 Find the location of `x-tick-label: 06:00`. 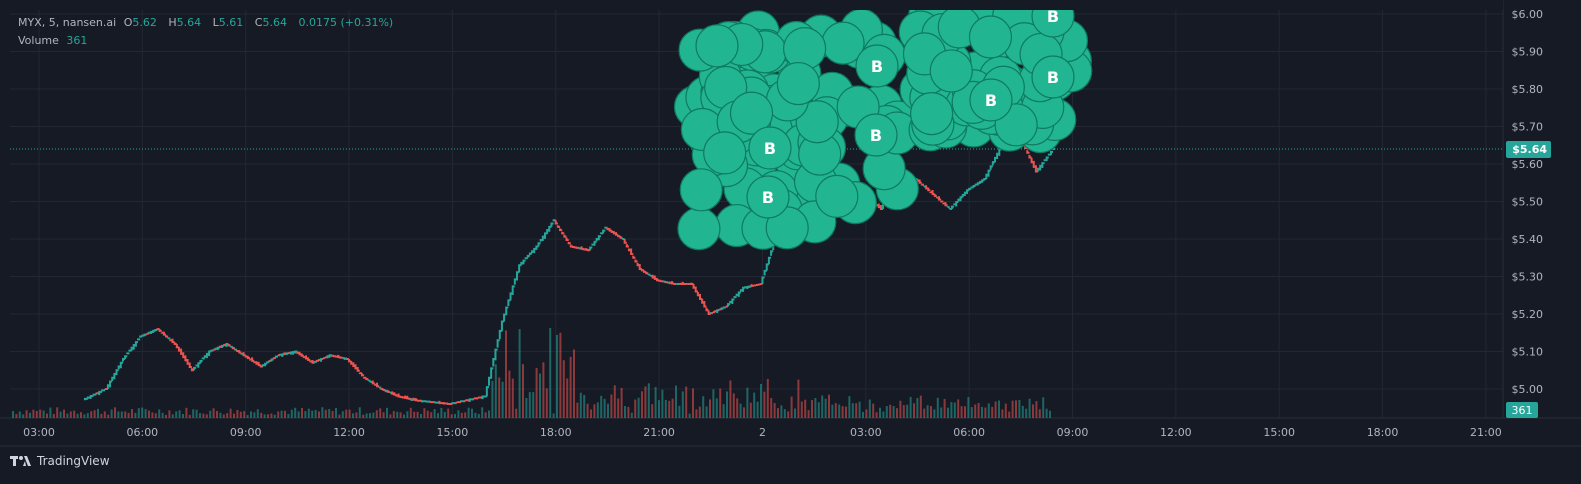

x-tick-label: 06:00 is located at coordinates (142, 432).